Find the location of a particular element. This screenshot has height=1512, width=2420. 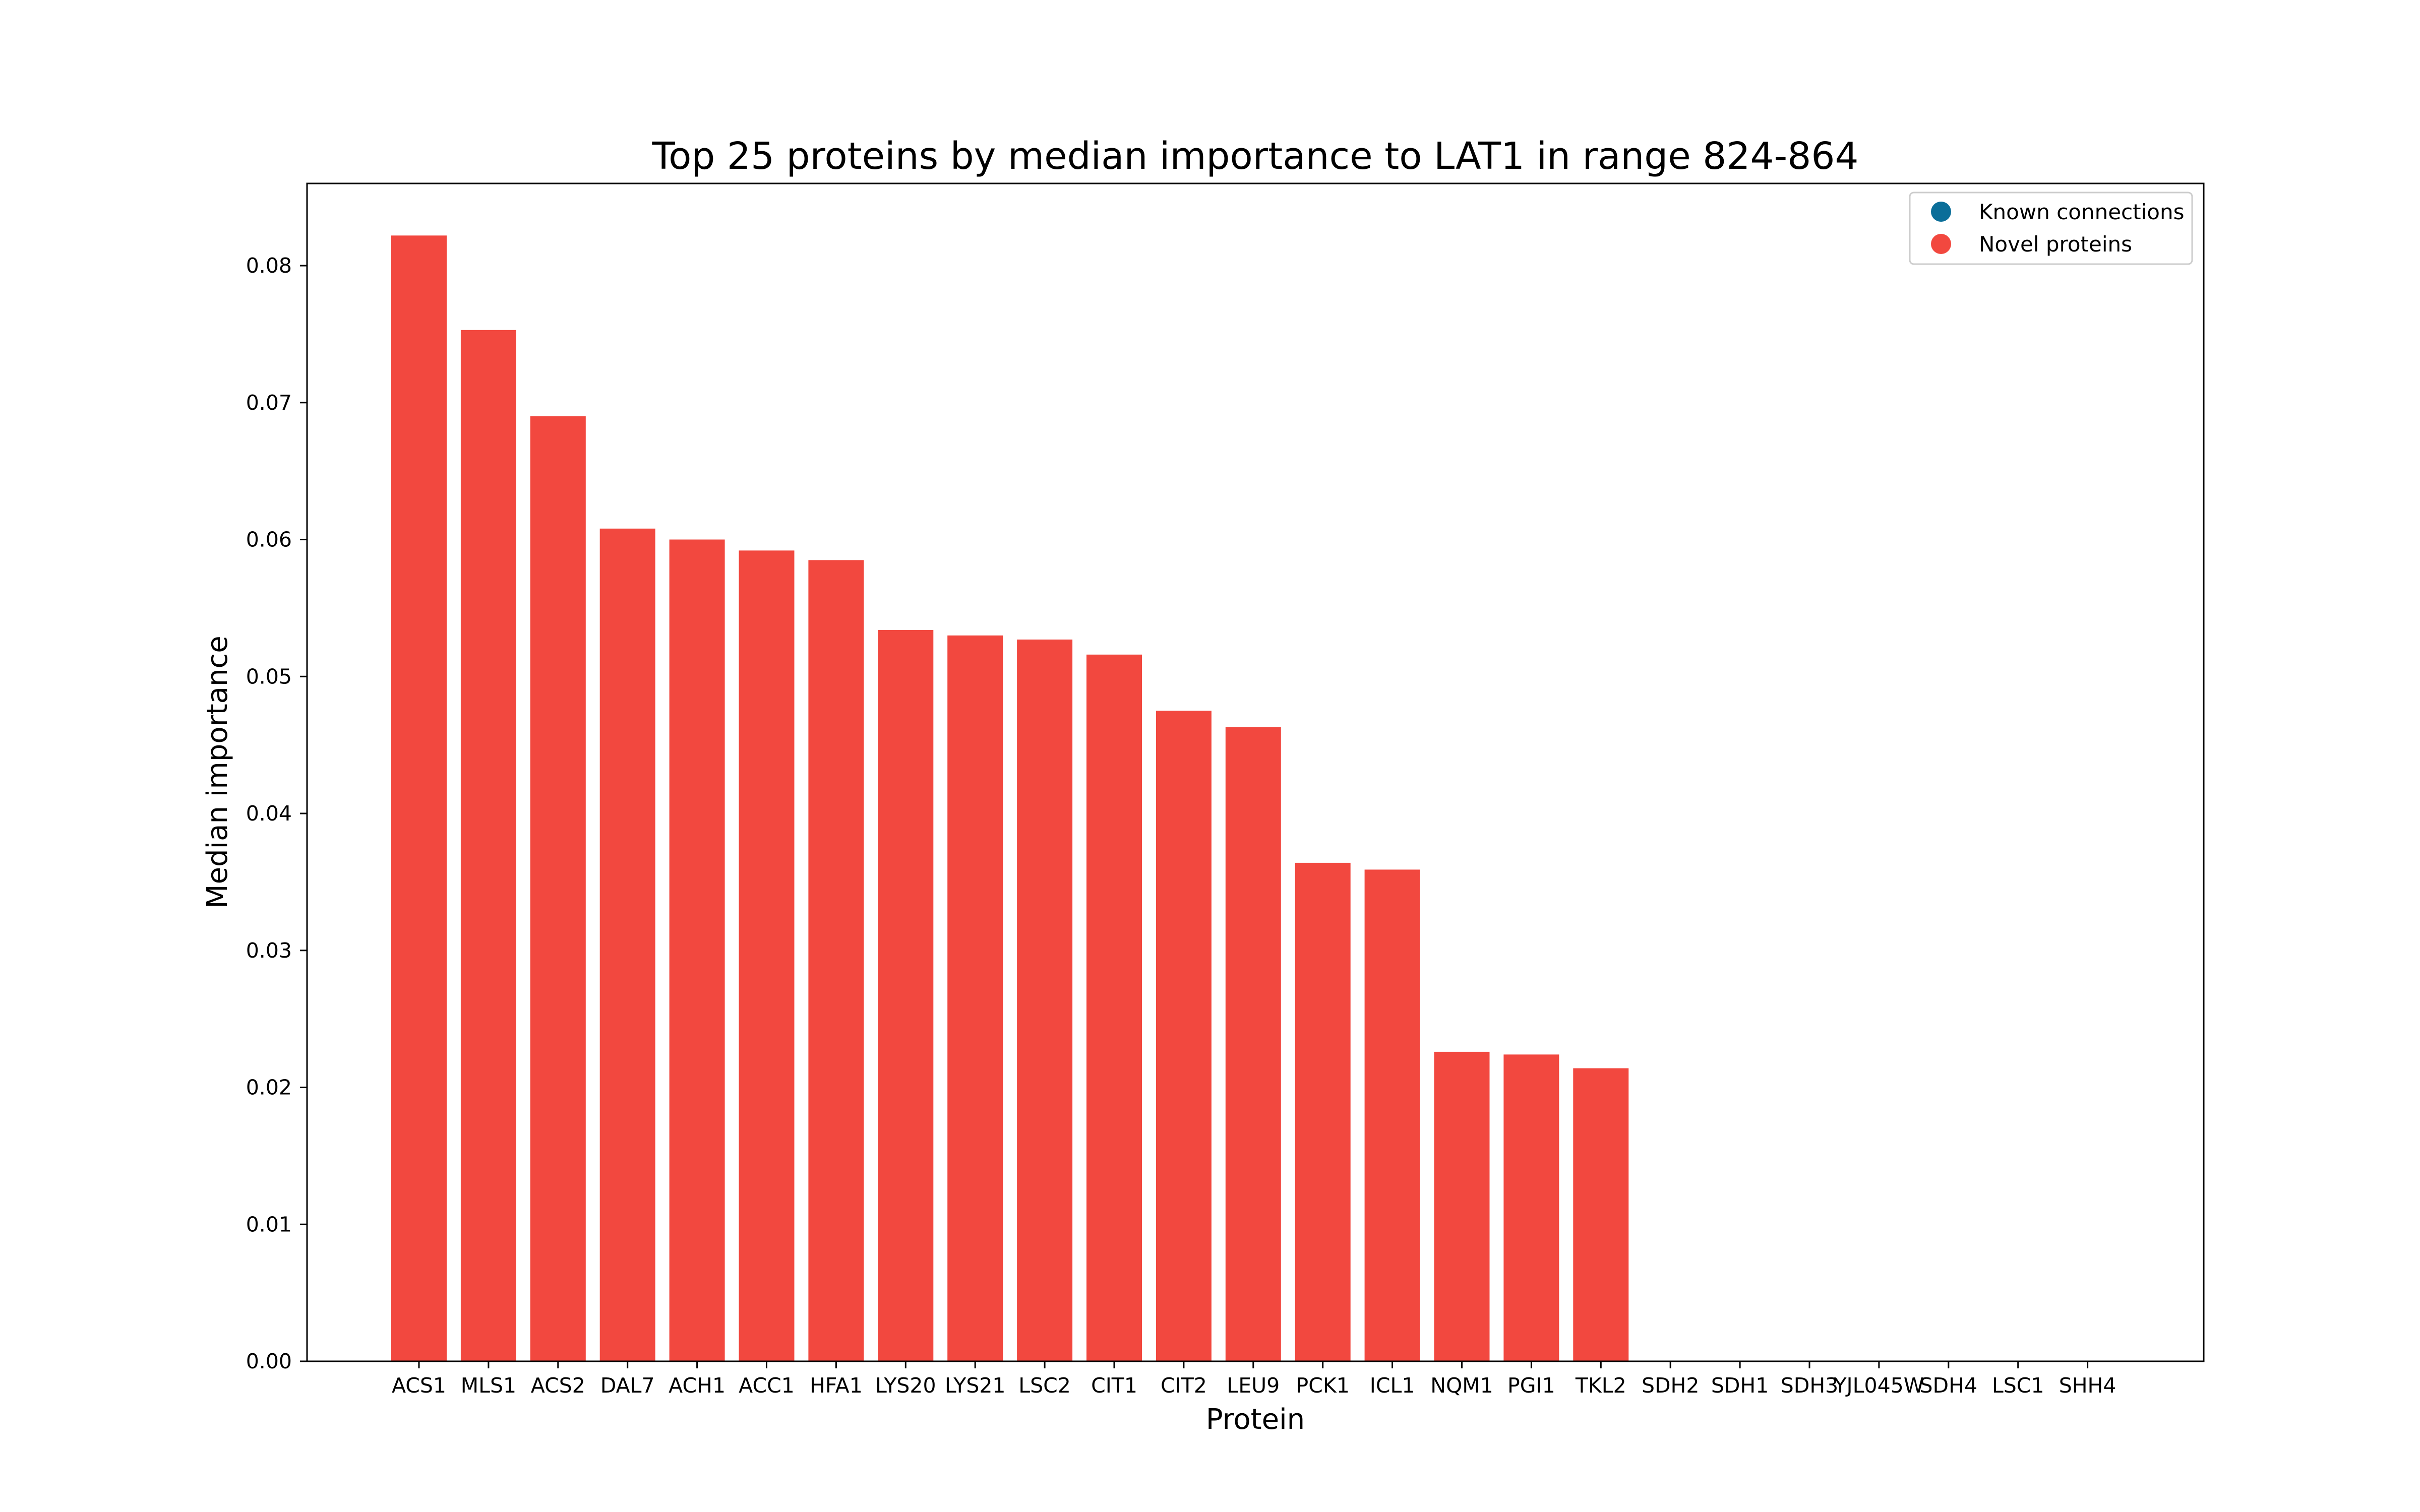

bar-acs1 is located at coordinates (419, 798).